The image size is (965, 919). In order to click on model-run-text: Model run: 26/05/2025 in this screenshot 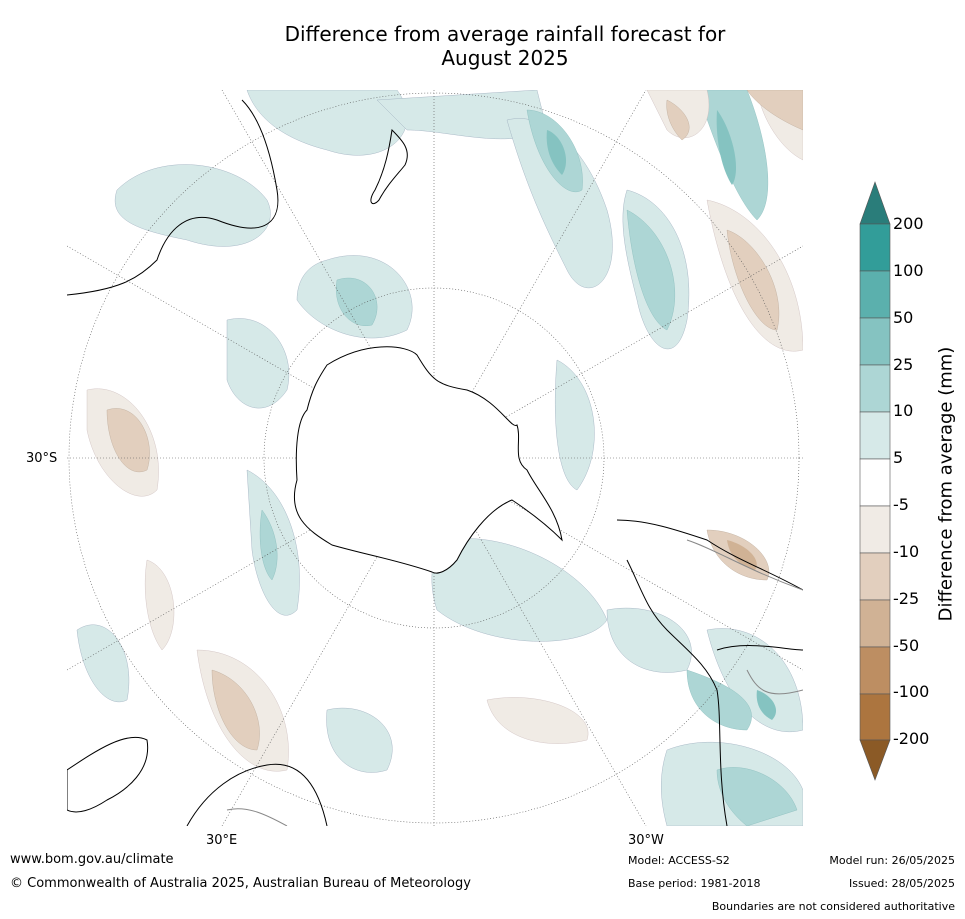, I will do `click(892, 860)`.